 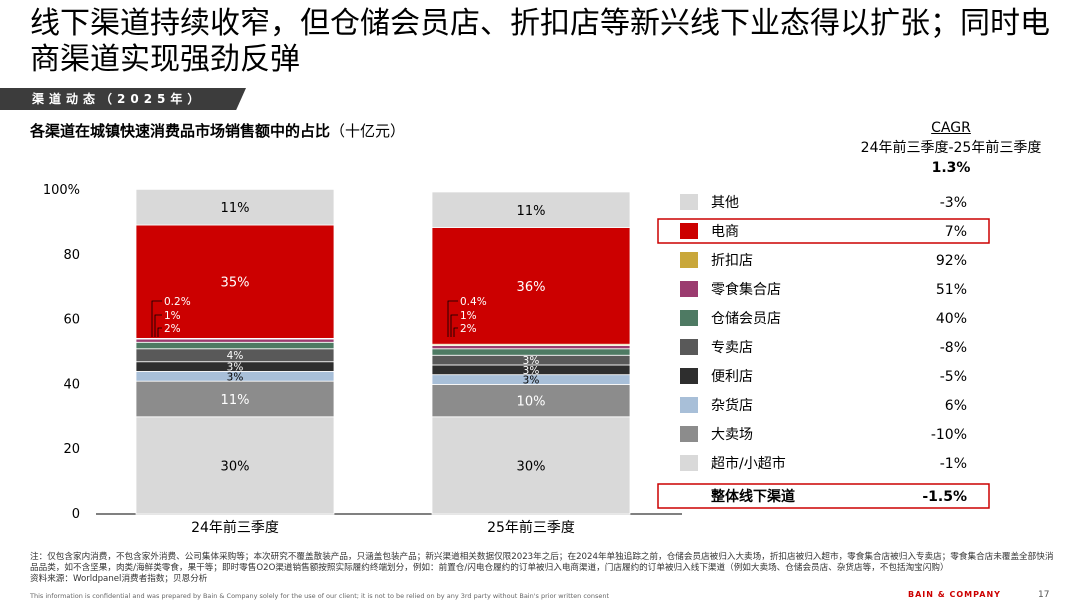 What do you see at coordinates (953, 348) in the screenshot?
I see `cagr-value: -8%` at bounding box center [953, 348].